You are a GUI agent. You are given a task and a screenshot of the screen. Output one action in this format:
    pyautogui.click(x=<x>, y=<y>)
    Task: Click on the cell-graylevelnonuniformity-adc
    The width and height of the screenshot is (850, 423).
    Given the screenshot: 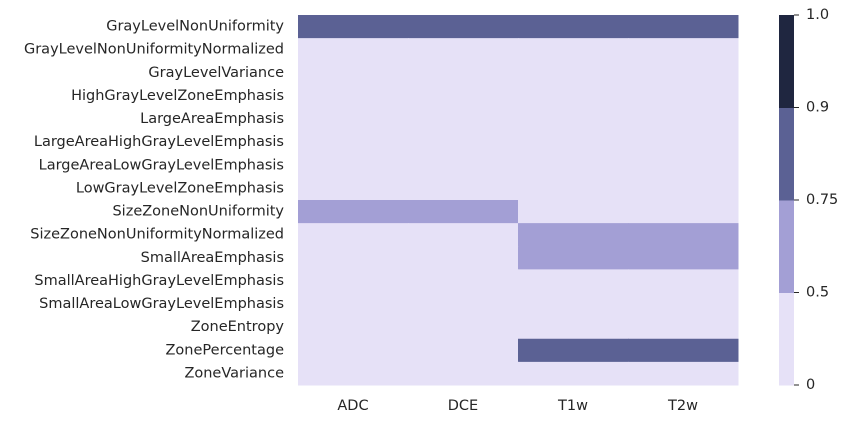 What is the action you would take?
    pyautogui.click(x=353, y=27)
    